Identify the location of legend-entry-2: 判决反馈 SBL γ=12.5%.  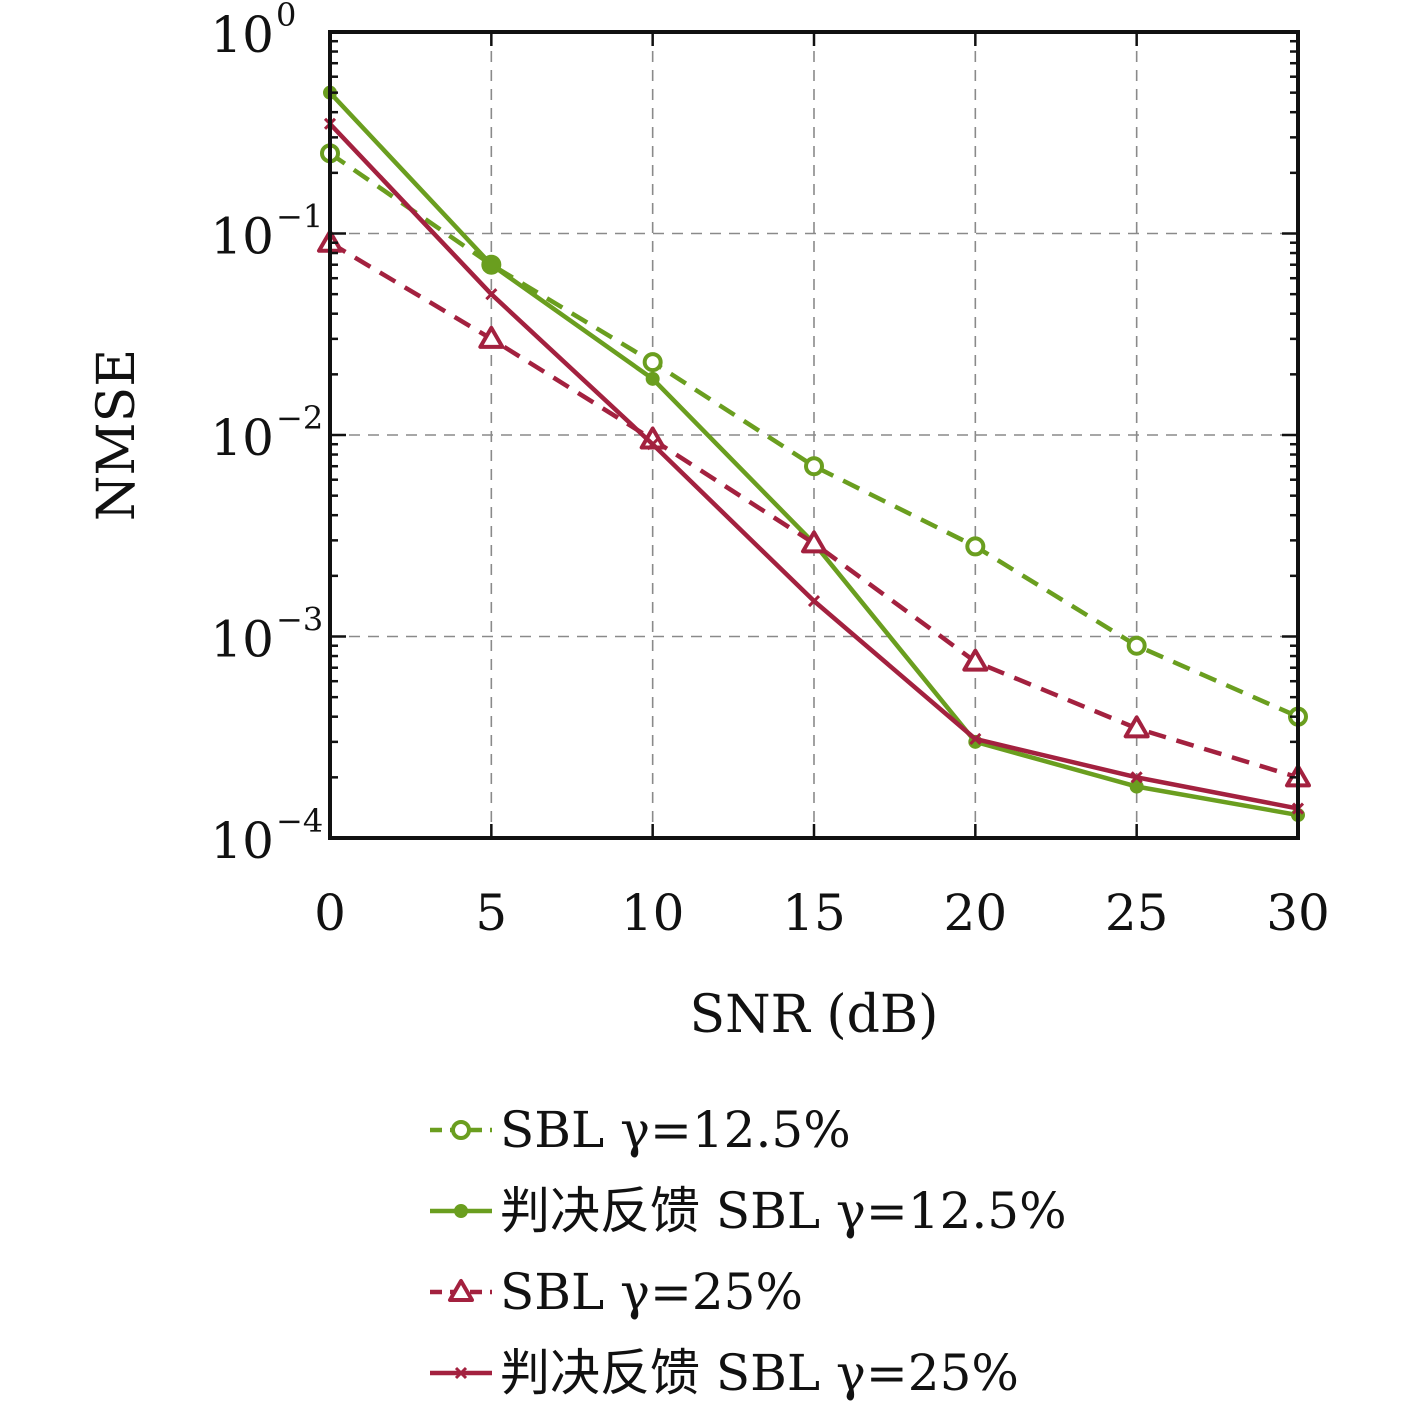
(748, 1211).